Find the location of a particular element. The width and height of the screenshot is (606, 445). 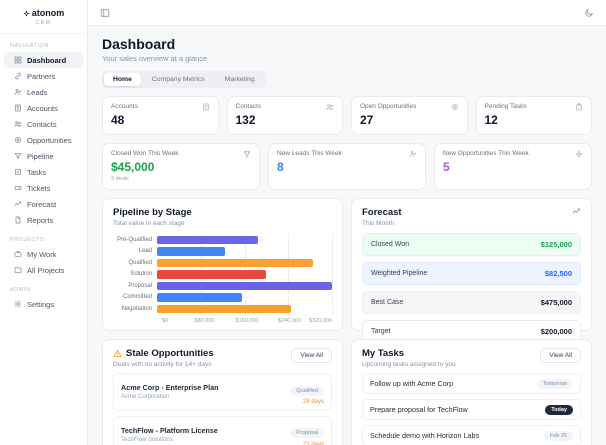

weekly-card-top: New Leads This Week is located at coordinates (347, 154).